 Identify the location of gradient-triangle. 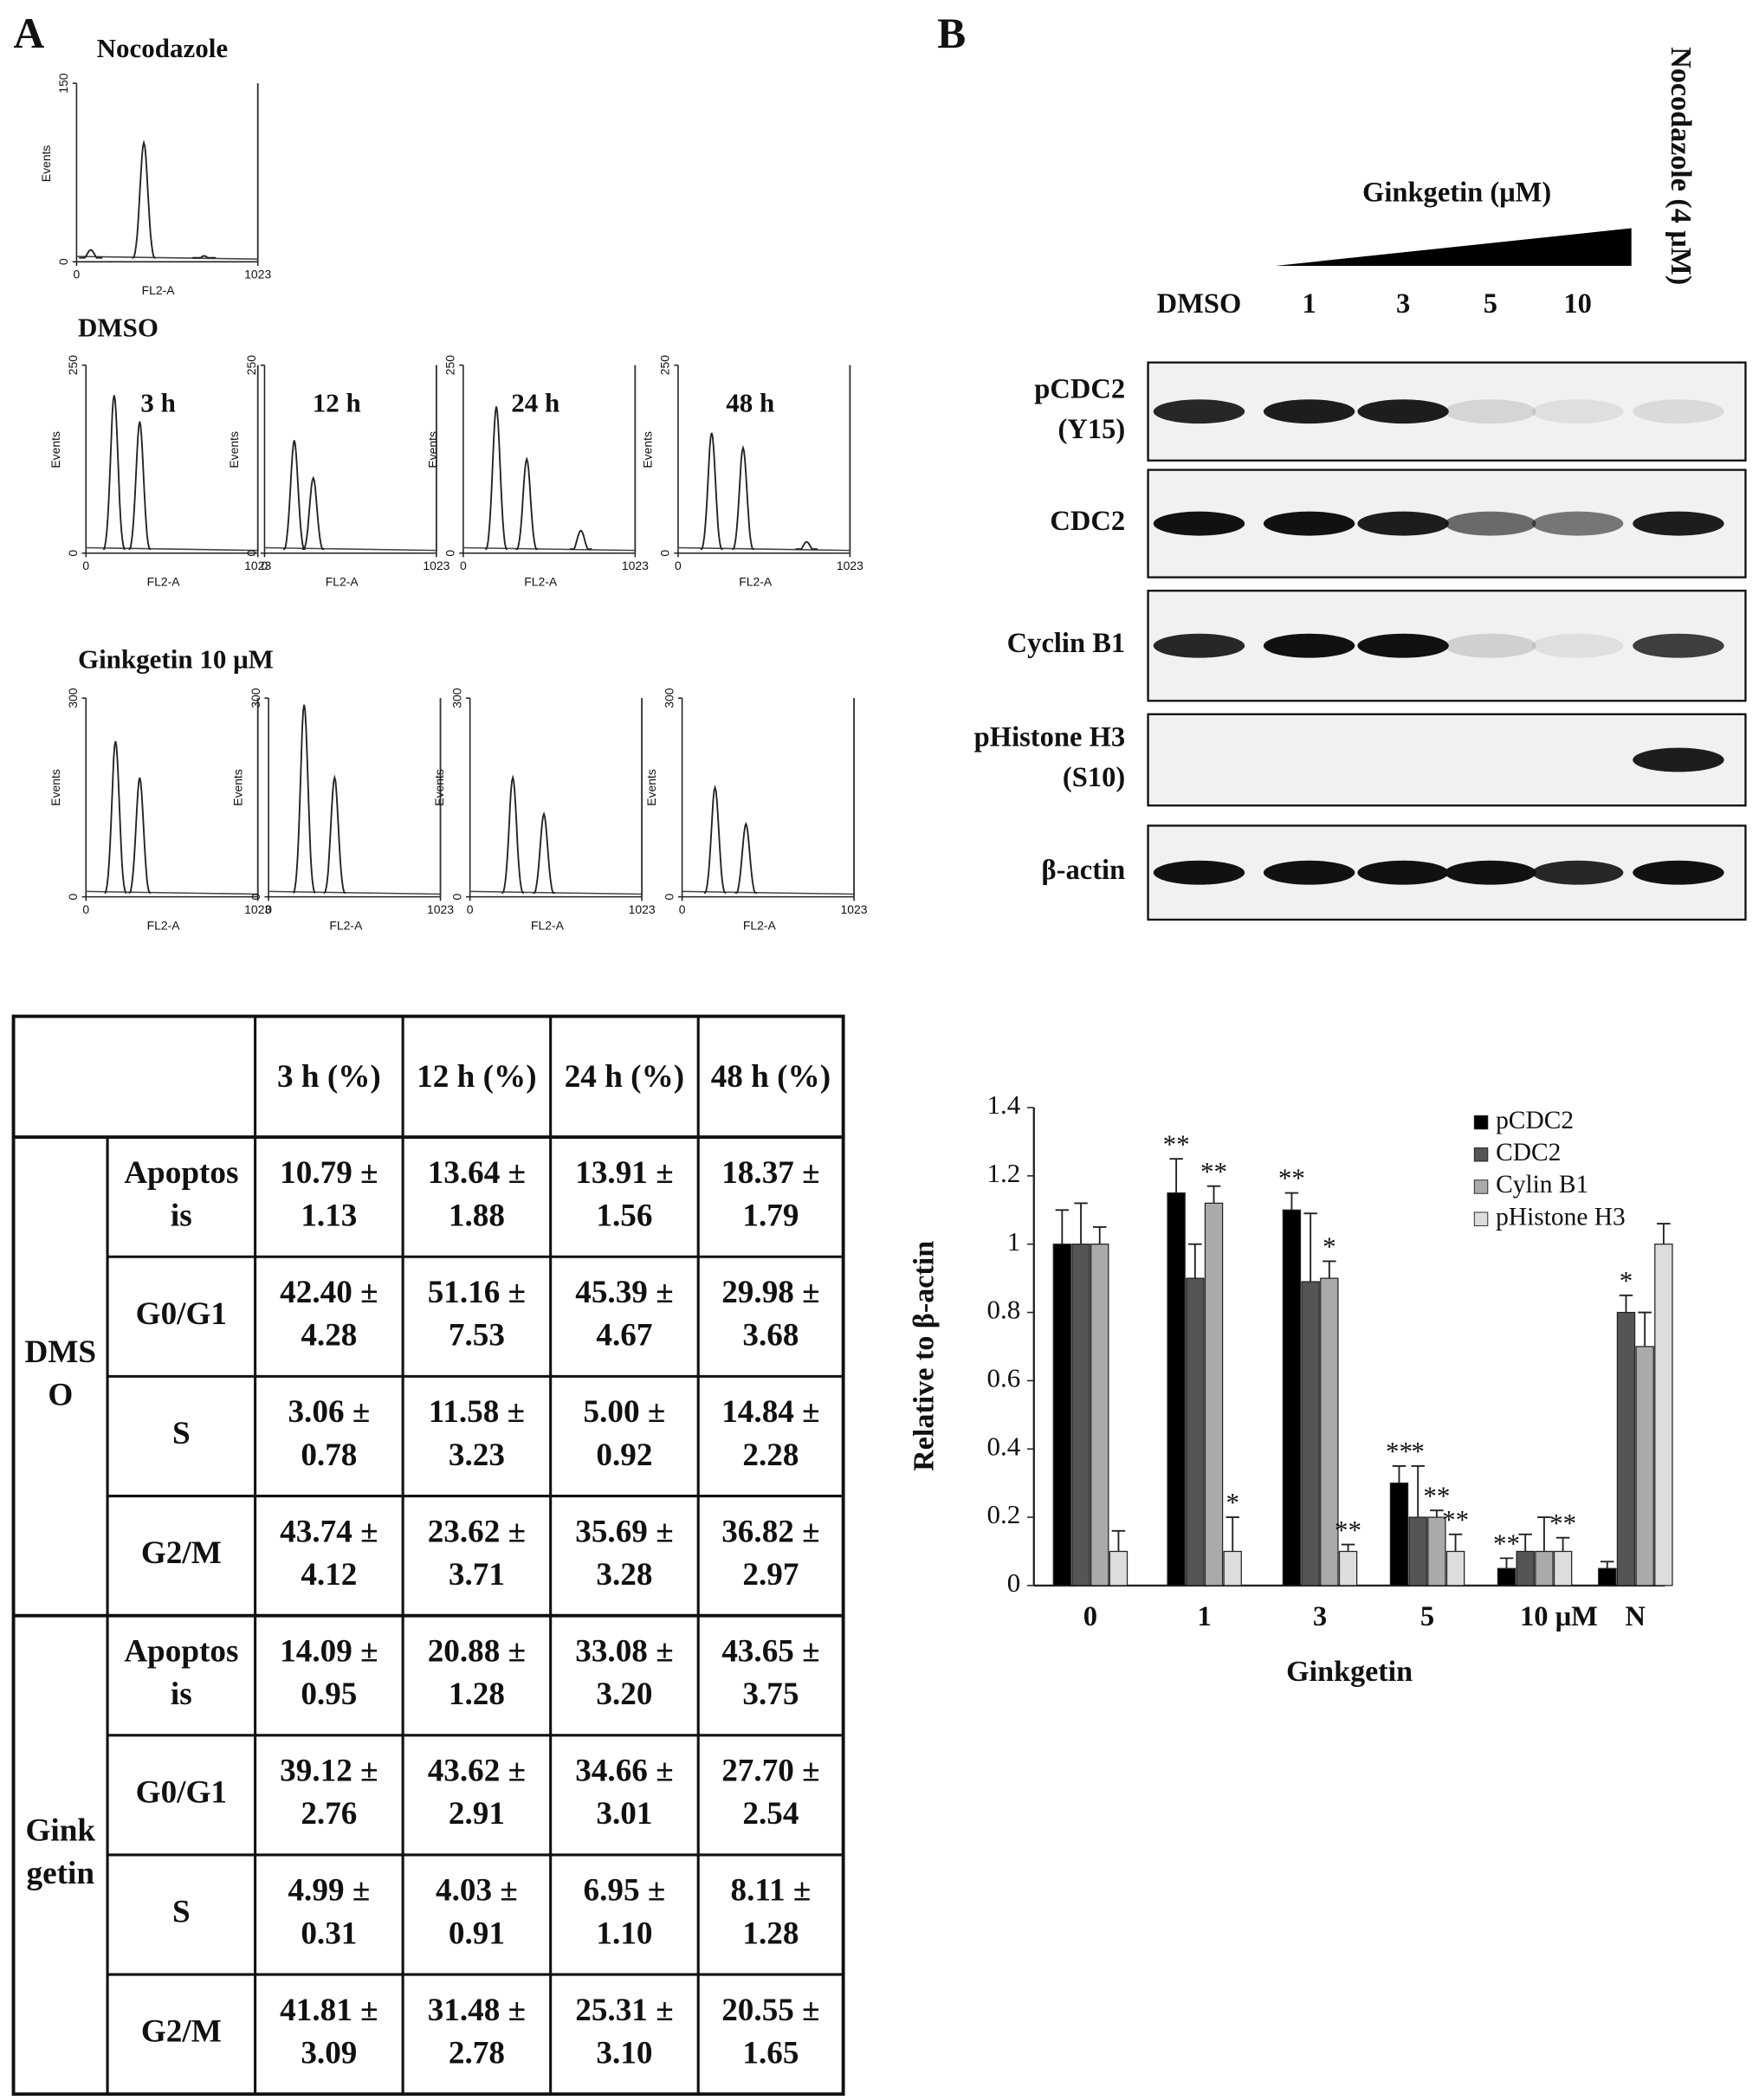
(1453, 247).